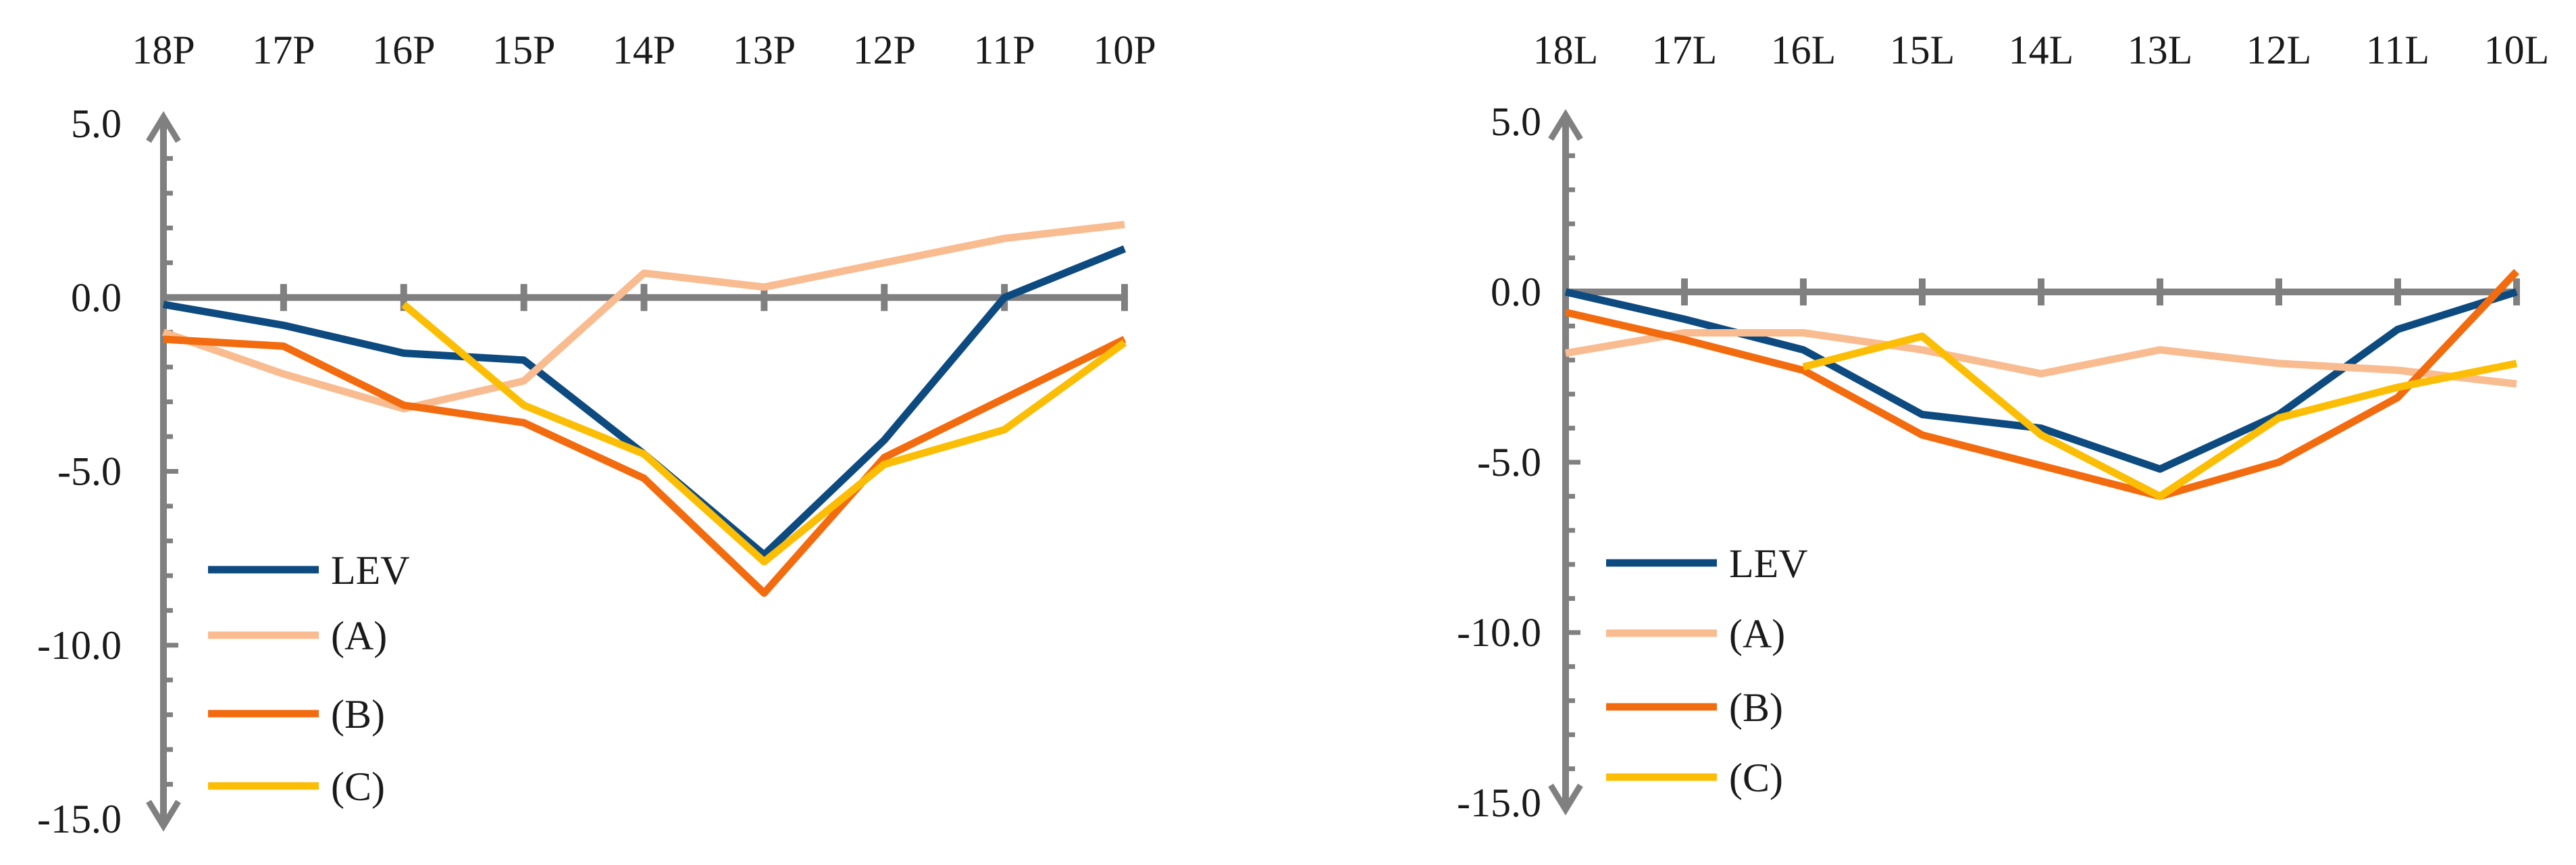  I want to click on category-label: 11P, so click(1004, 50).